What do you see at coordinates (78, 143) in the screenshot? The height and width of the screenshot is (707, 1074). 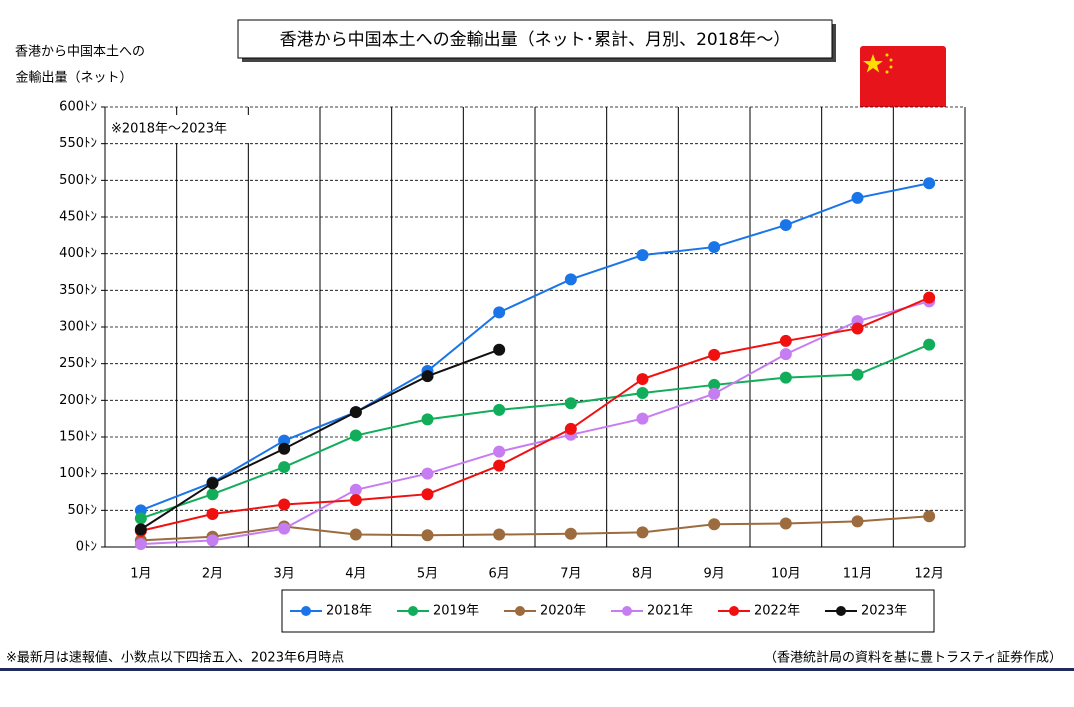 I see `y-tick-label: 550ﾄﾝ` at bounding box center [78, 143].